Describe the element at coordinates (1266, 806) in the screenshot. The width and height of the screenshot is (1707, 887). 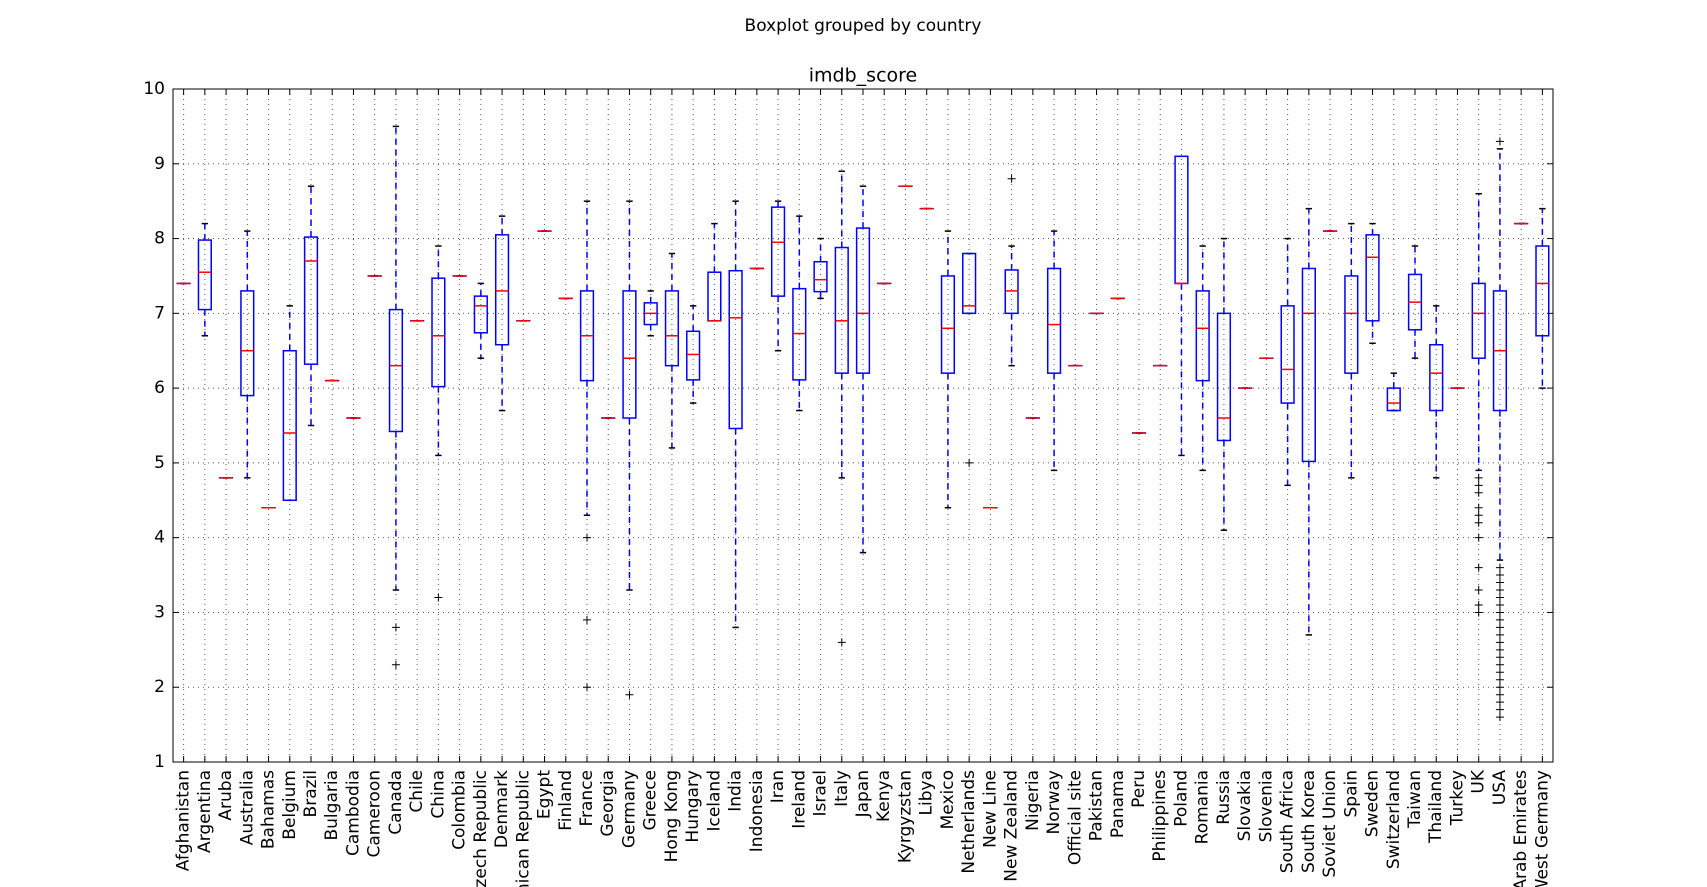
I see `x-tick-label: Slovenia` at that location.